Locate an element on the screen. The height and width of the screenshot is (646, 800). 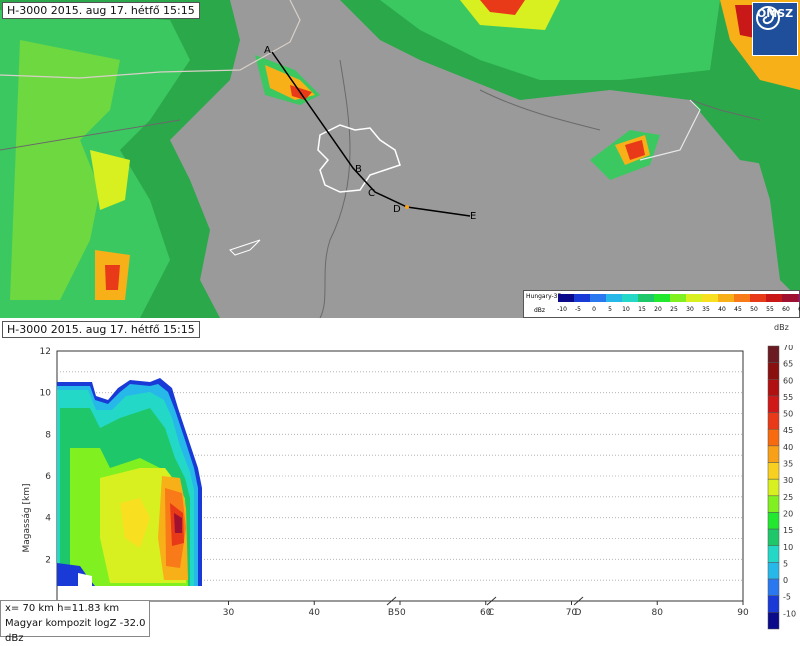
route-marker-b: B is located at coordinates (391, 613).